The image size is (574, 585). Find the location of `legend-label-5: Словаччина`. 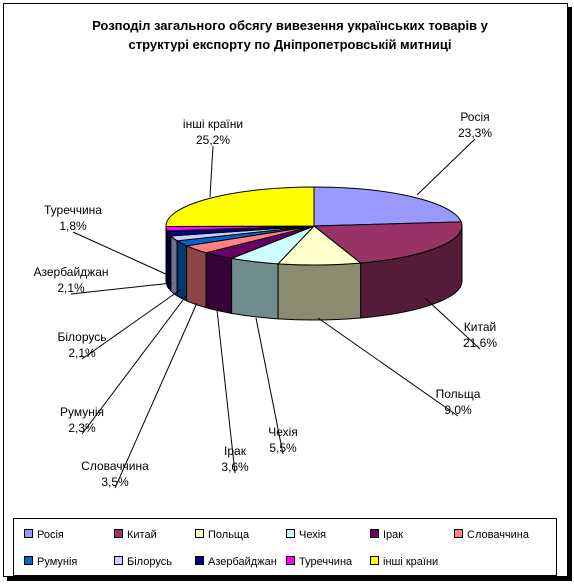

legend-label-5: Словаччина is located at coordinates (498, 535).